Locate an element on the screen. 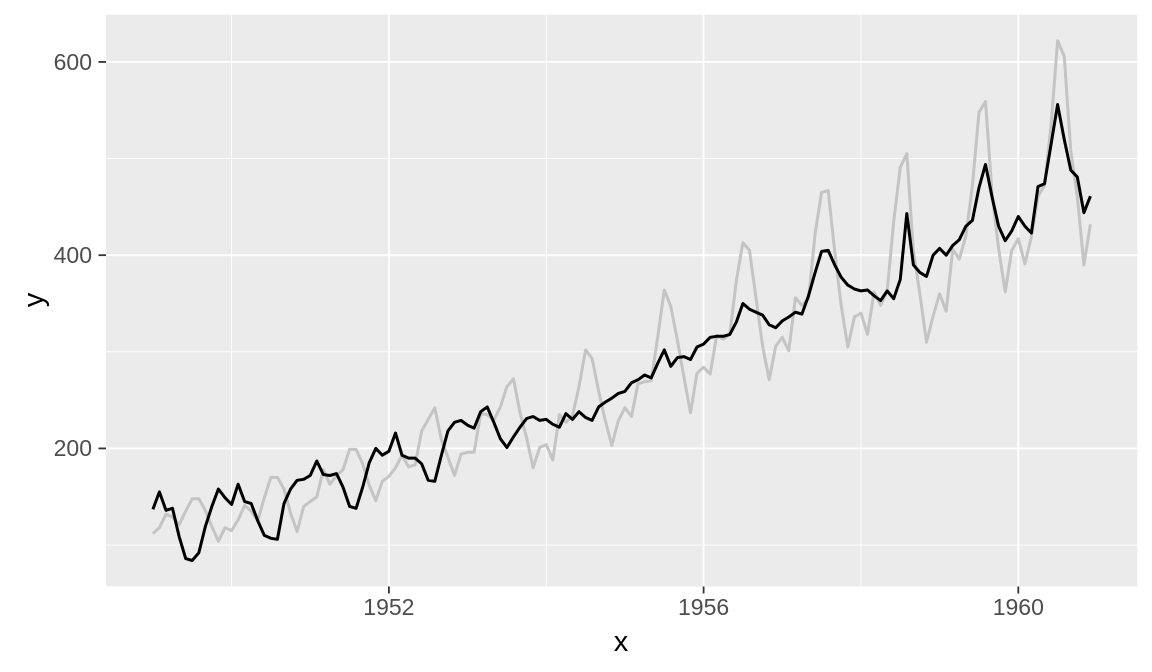  x-tick-label: 1956 is located at coordinates (704, 607).